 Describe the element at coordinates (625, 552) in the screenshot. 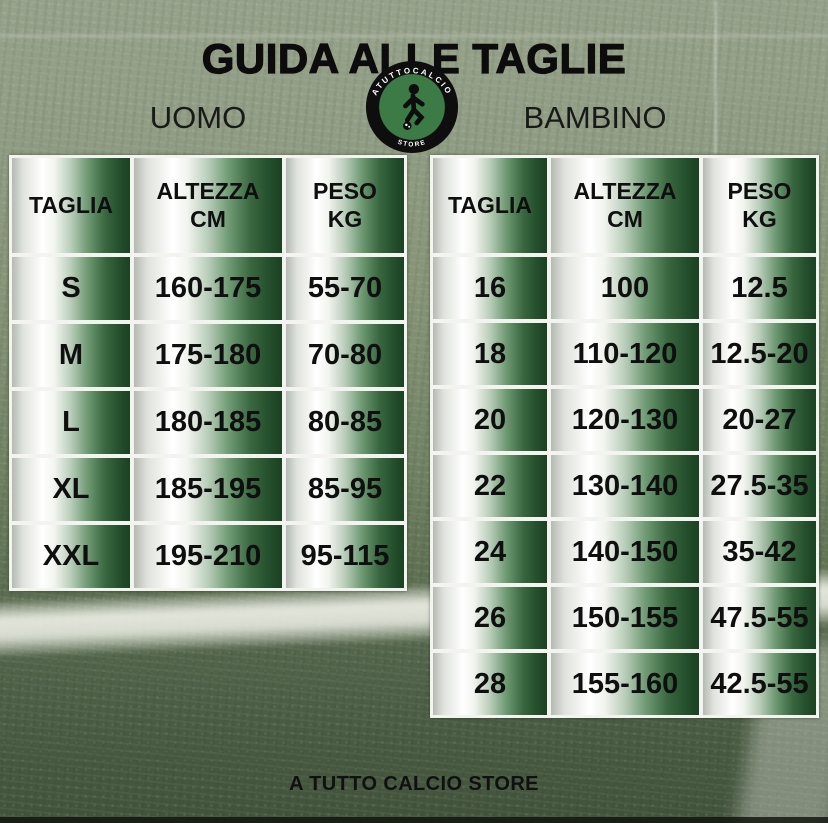

I see `kids-row-height: 140-150` at that location.